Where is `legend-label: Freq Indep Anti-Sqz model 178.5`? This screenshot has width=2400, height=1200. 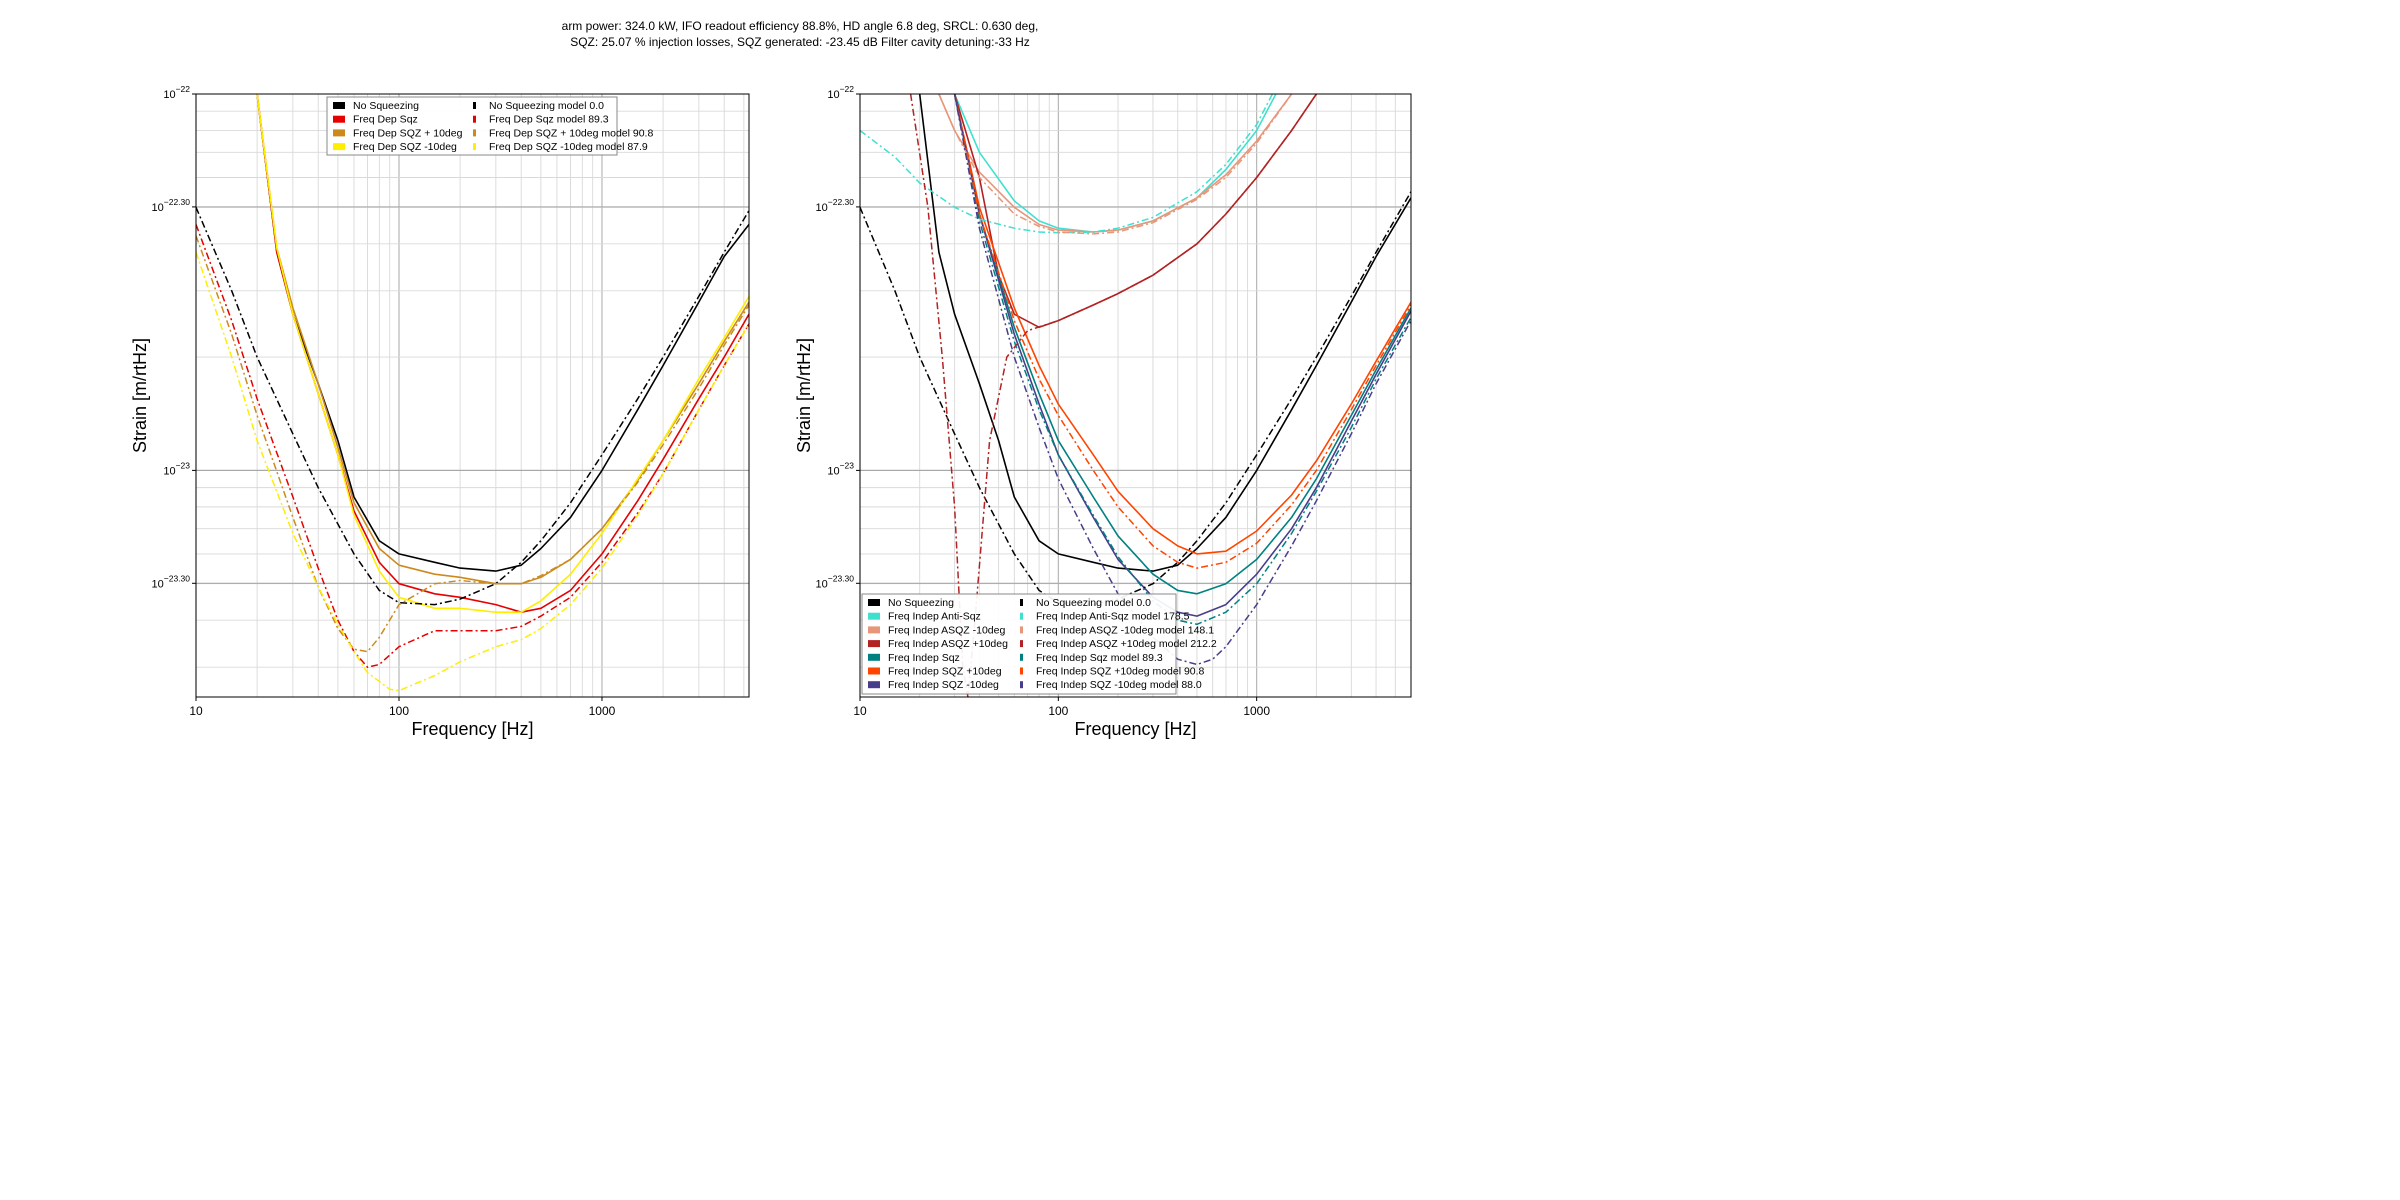 legend-label: Freq Indep Anti-Sqz model 178.5 is located at coordinates (1113, 617).